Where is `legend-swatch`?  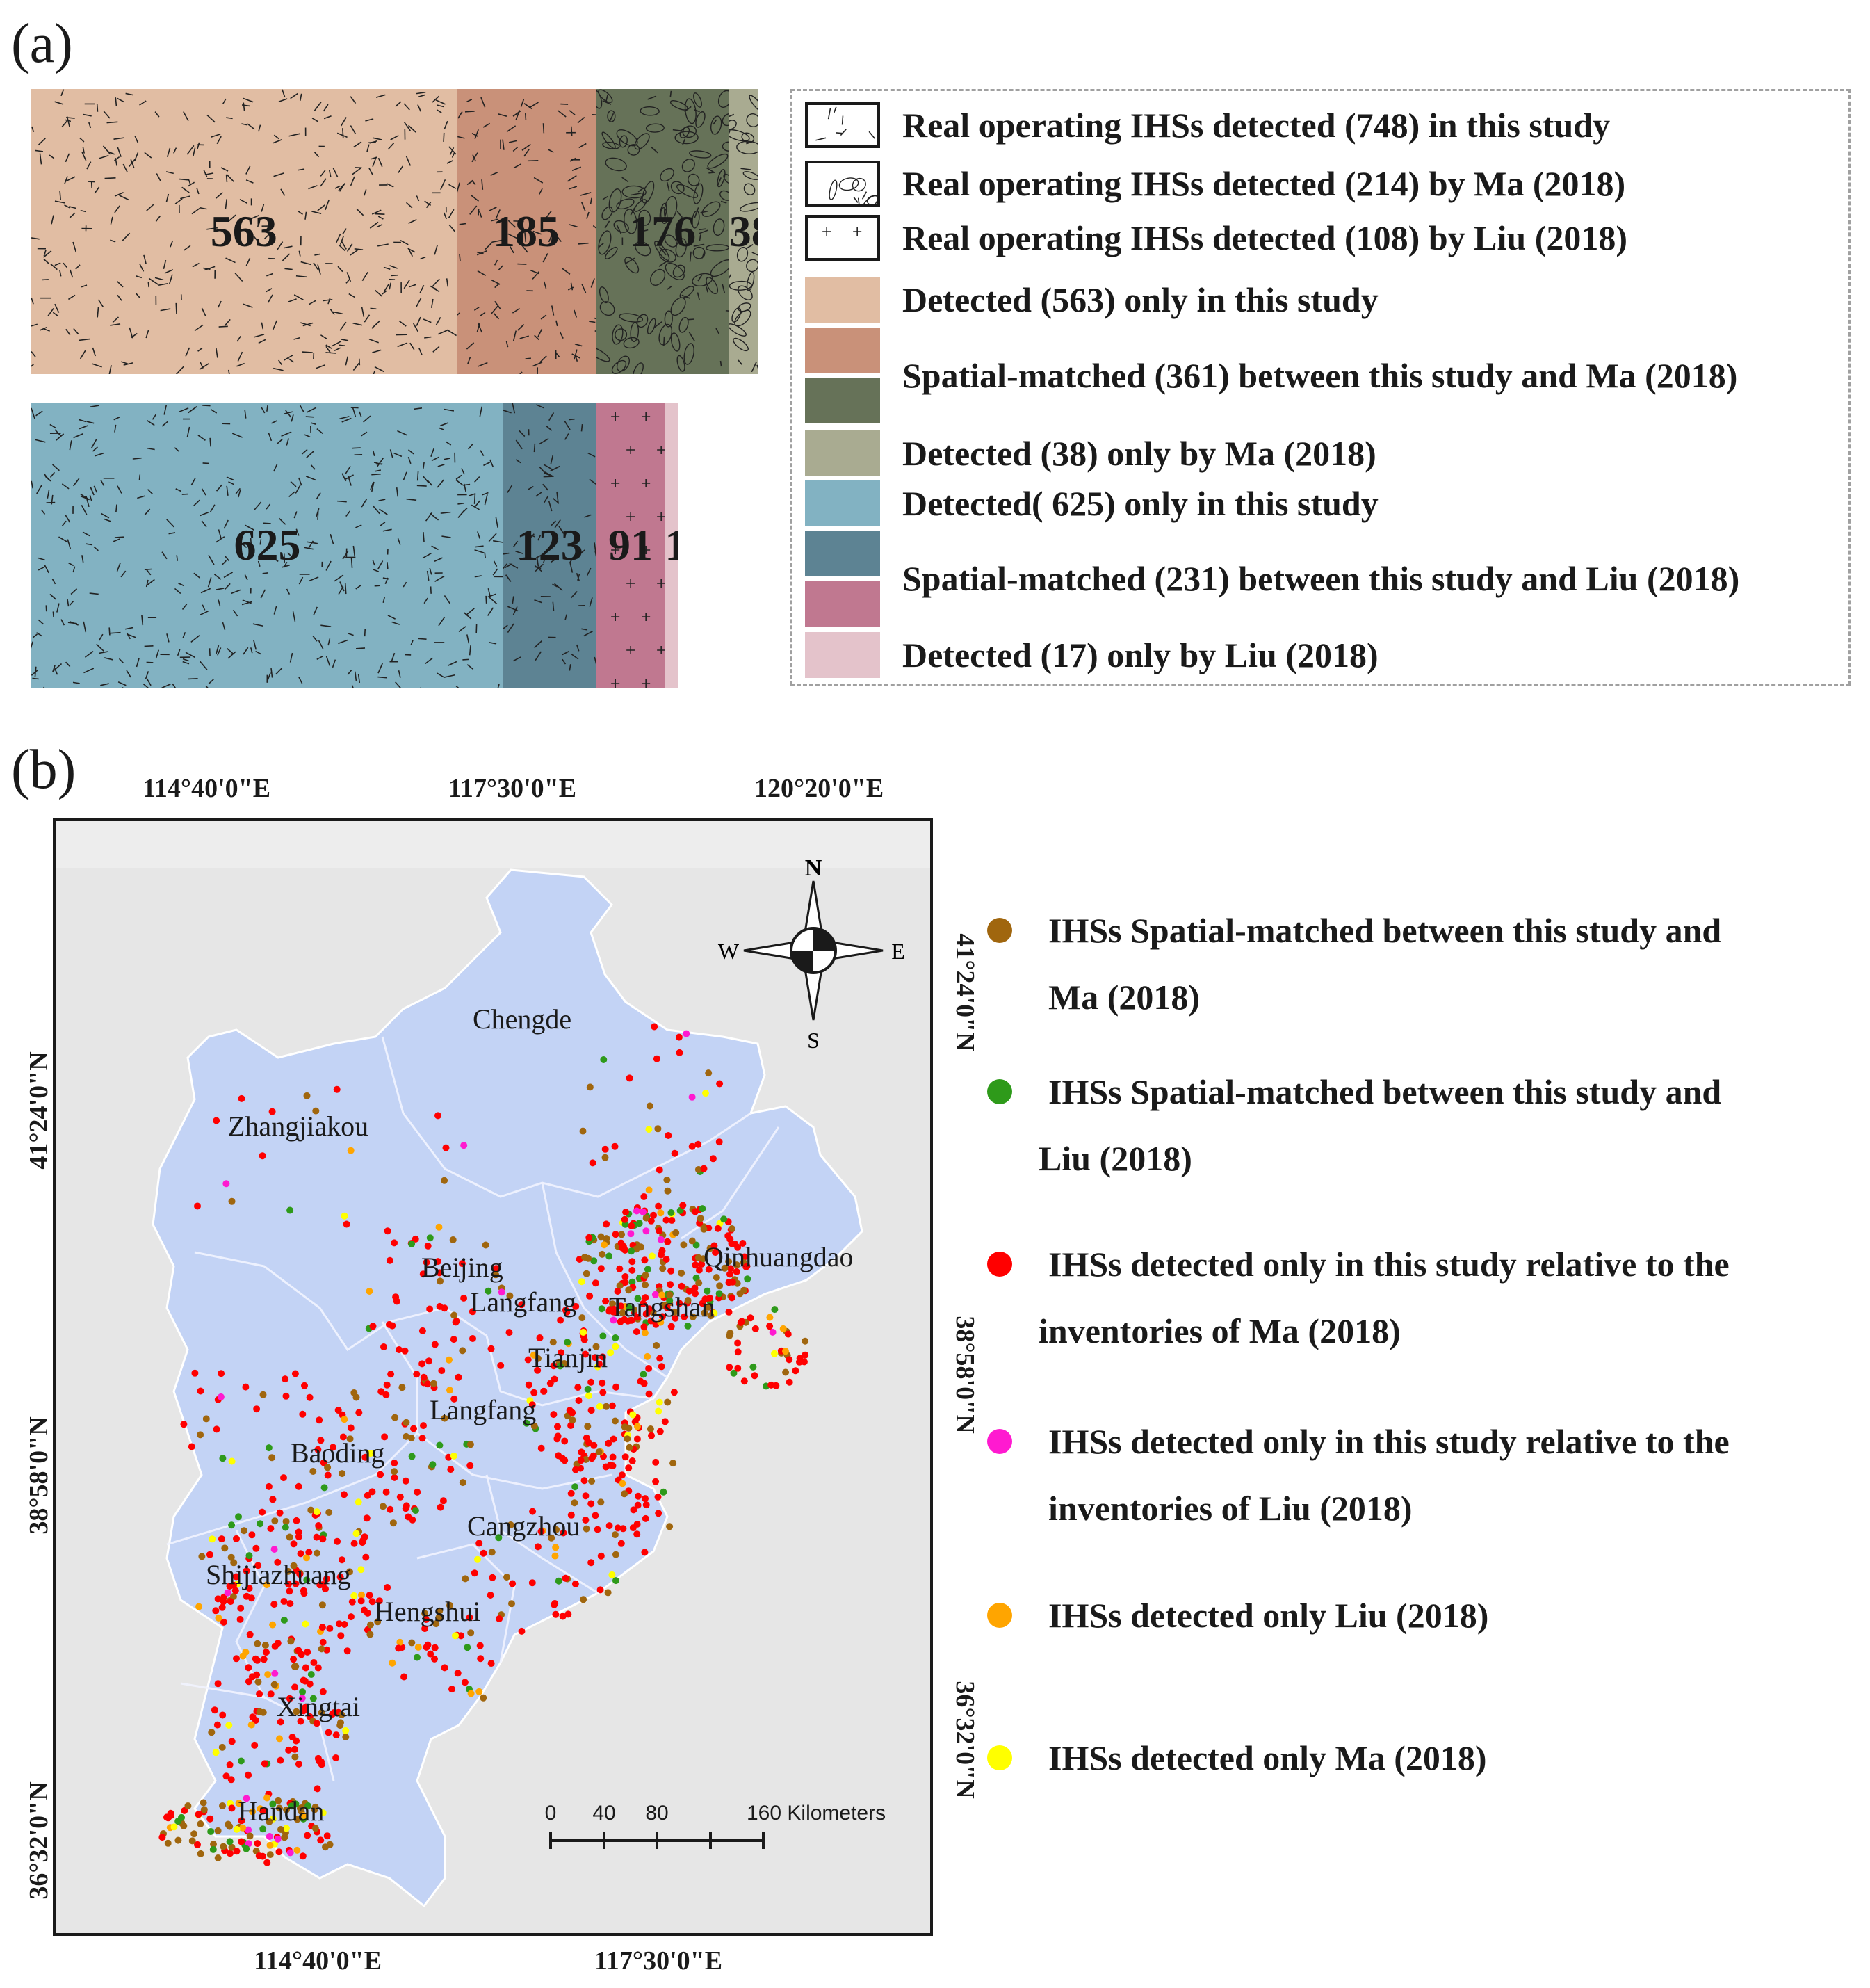
legend-swatch is located at coordinates (843, 238).